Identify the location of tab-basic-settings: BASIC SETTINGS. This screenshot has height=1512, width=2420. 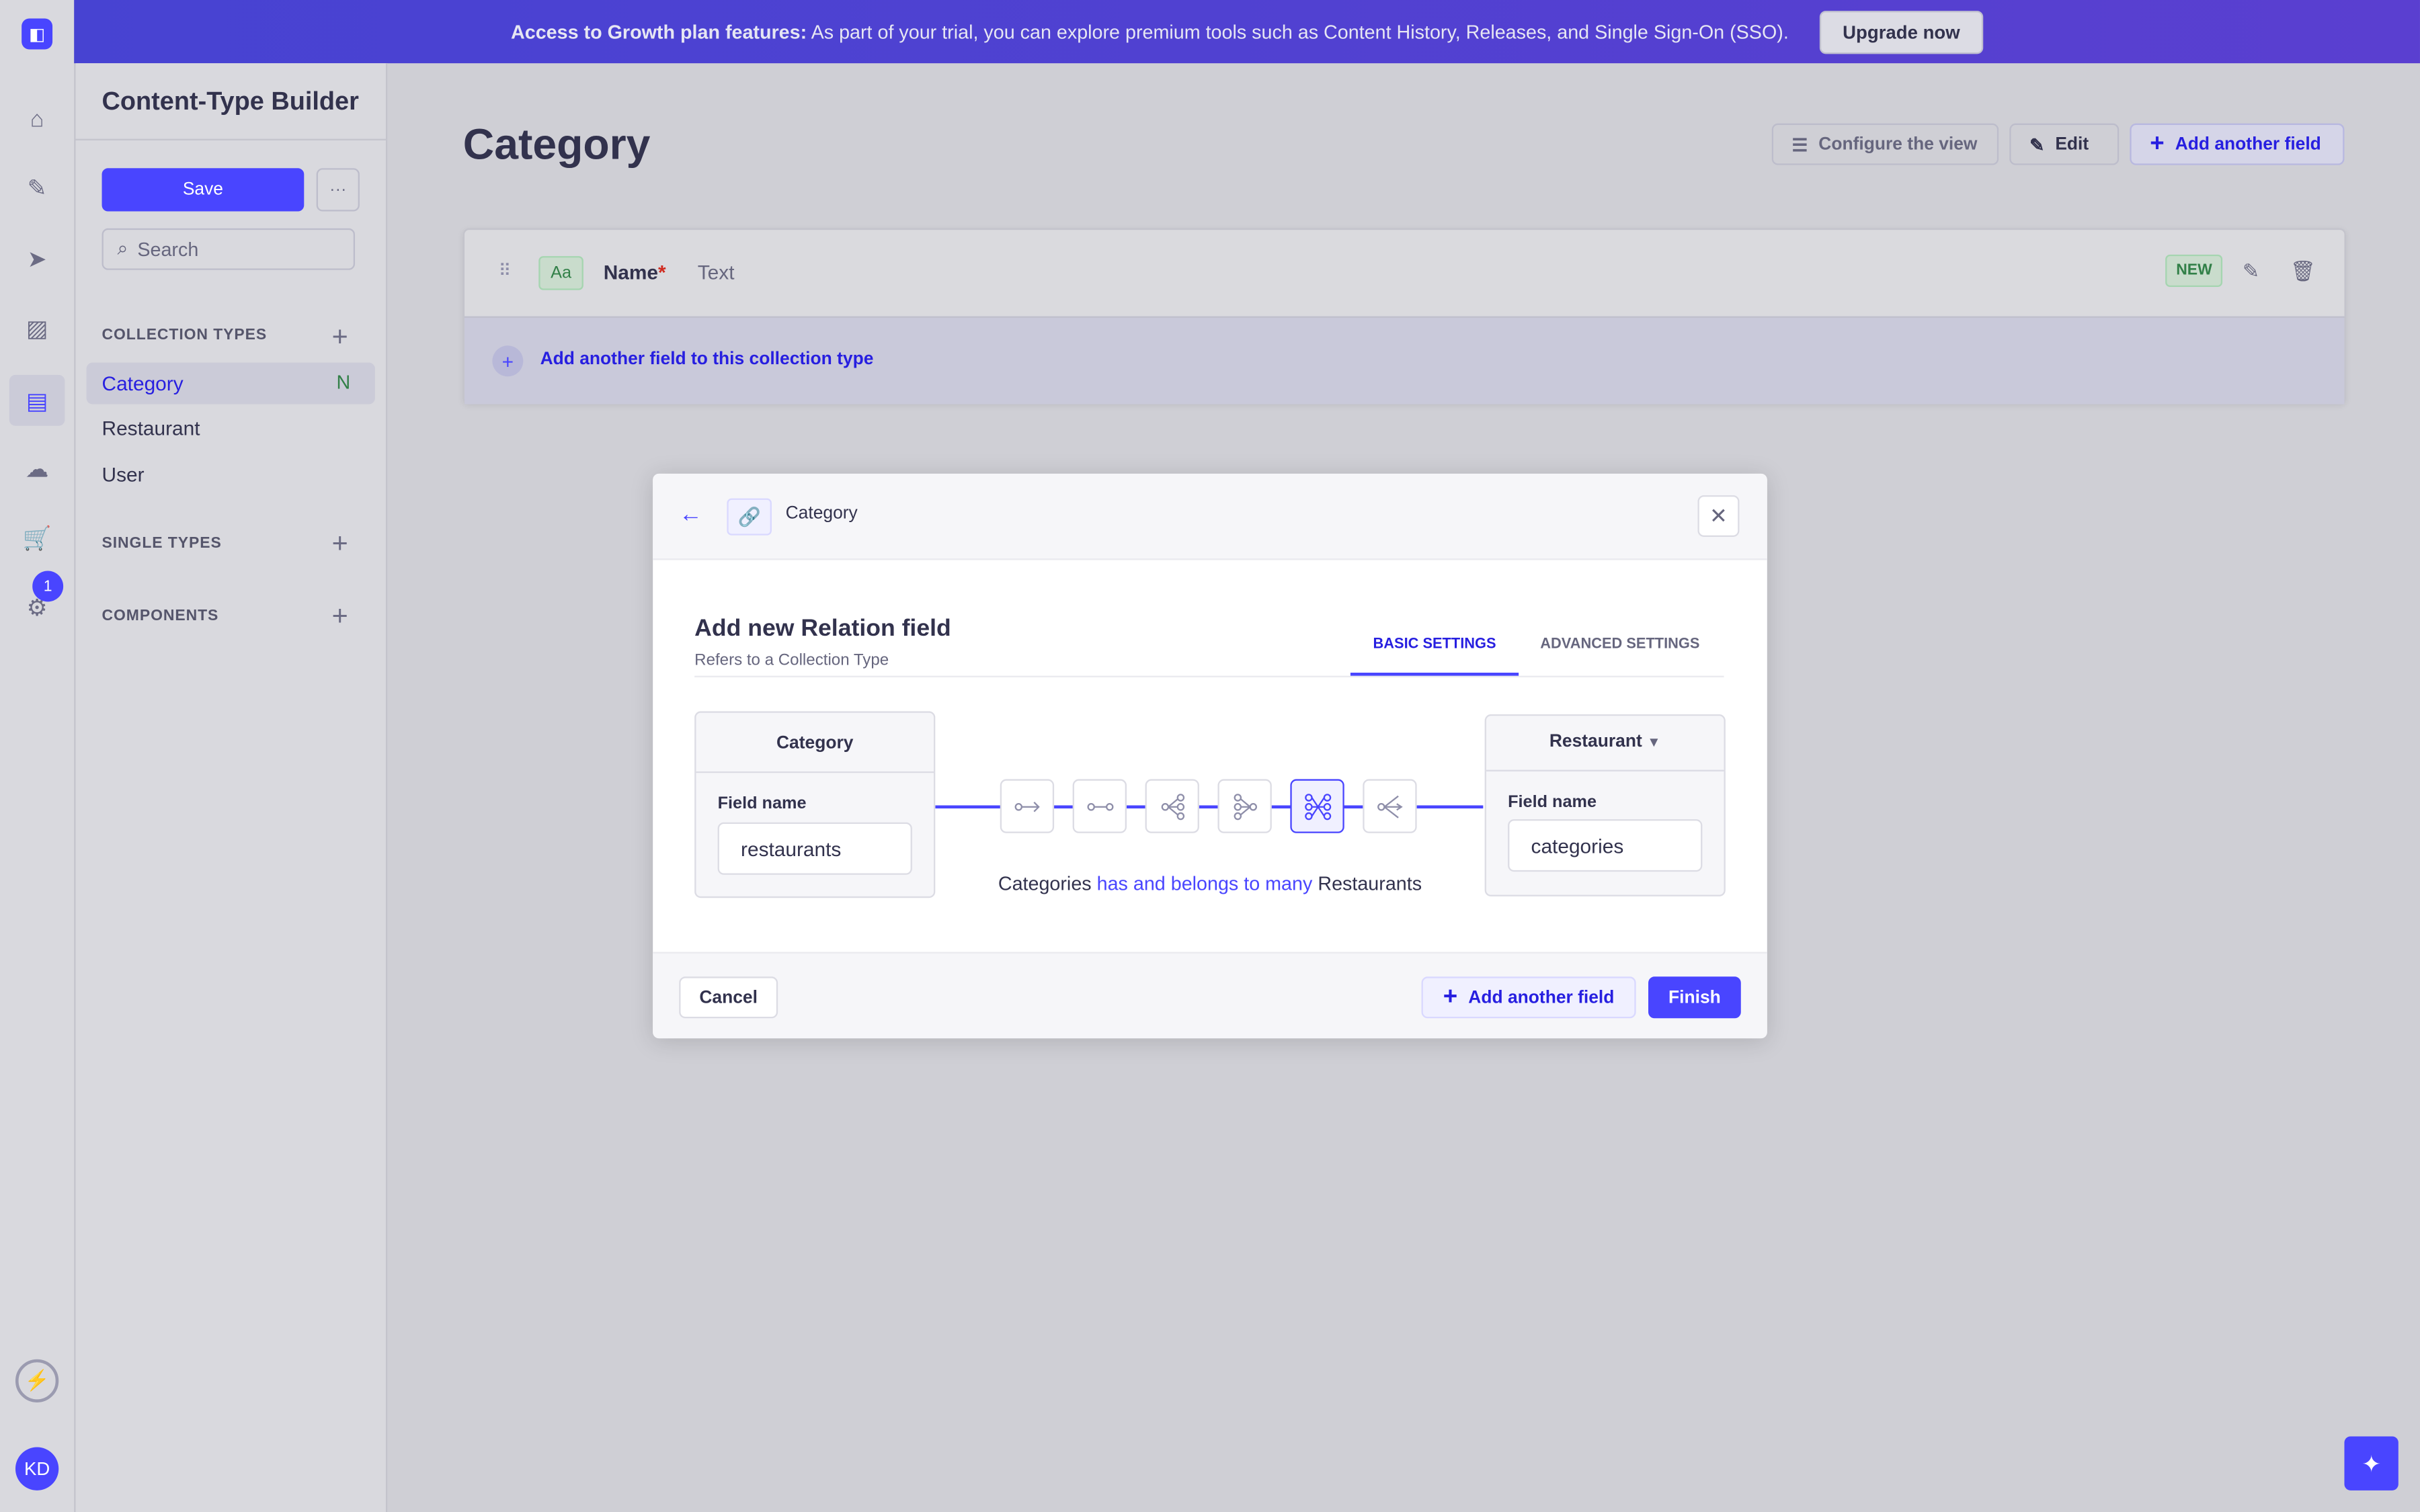
(1434, 651).